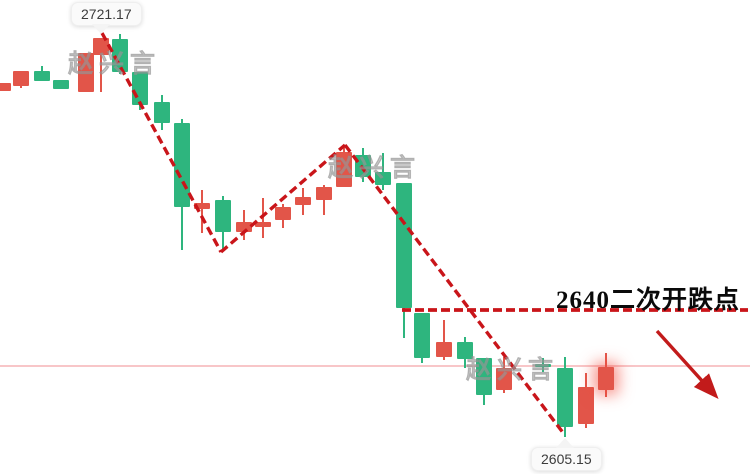 This screenshot has width=750, height=474. I want to click on swing-low-tooltip: 2605.15, so click(566, 459).